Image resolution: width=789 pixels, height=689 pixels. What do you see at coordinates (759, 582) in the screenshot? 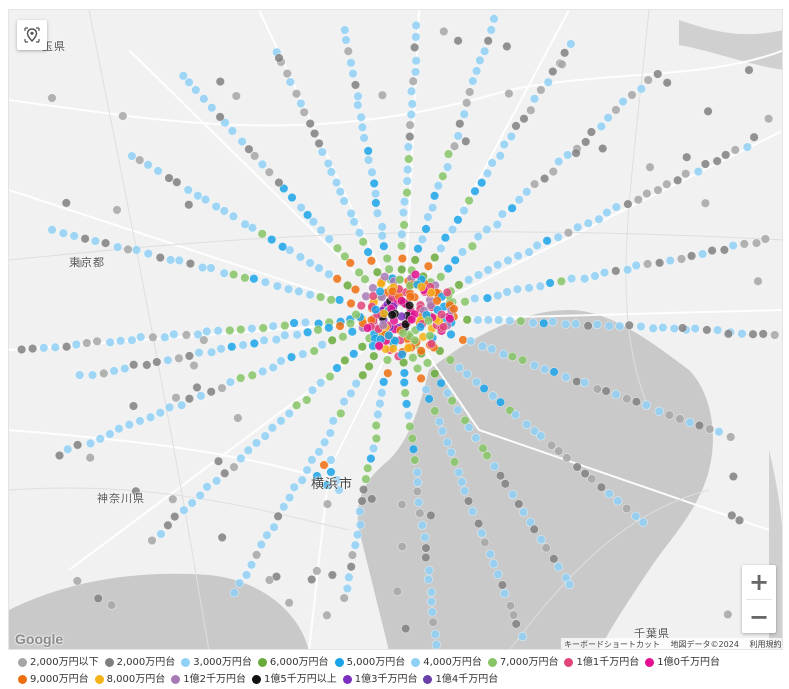
I see `zoom-in-button: +` at bounding box center [759, 582].